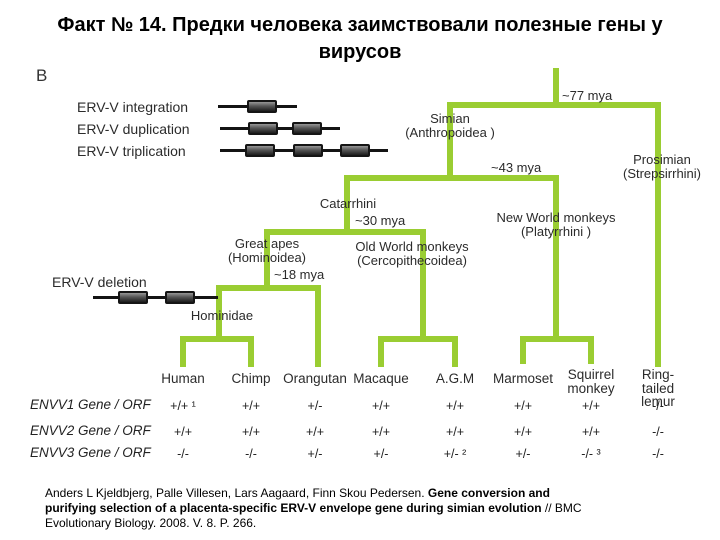 Image resolution: width=720 pixels, height=540 pixels. I want to click on node-hominidae: Hominidae, so click(222, 315).